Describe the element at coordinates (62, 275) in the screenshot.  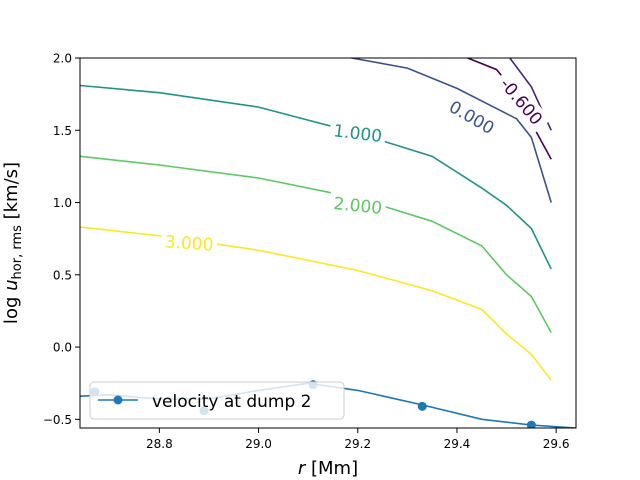
I see `y-tick-label-2: 0.5` at that location.